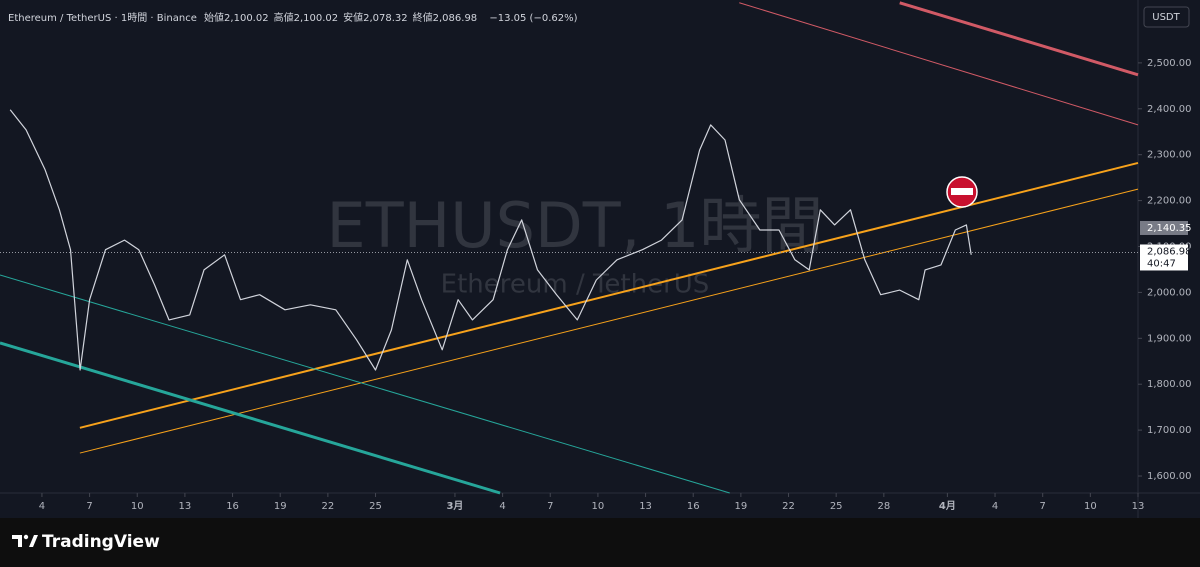 The height and width of the screenshot is (567, 1200). What do you see at coordinates (883, 506) in the screenshot?
I see `x-tick-label: 28` at bounding box center [883, 506].